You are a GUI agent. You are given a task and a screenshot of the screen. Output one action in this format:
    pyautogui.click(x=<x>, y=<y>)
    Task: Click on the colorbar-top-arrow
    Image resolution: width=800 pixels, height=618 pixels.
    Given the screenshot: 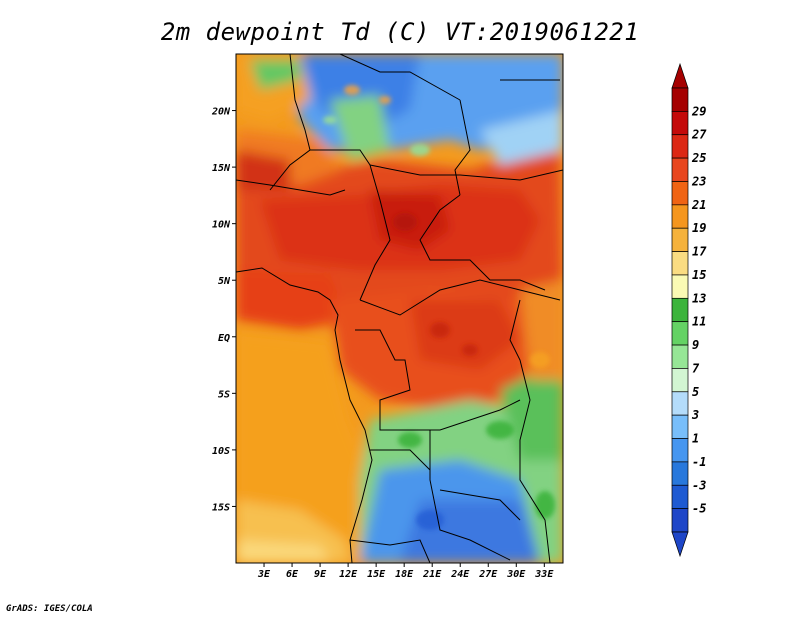 What is the action you would take?
    pyautogui.click(x=680, y=75)
    